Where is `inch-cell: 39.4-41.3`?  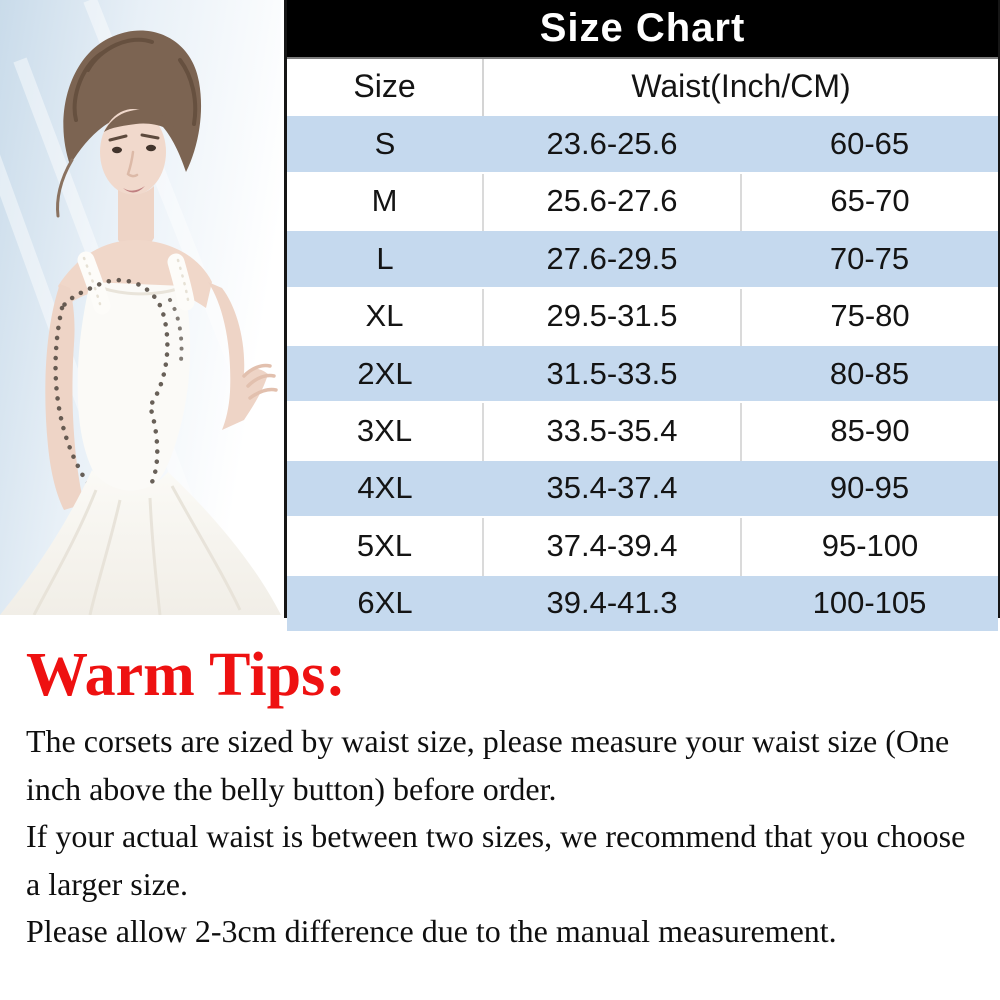
inch-cell: 39.4-41.3 is located at coordinates (612, 603).